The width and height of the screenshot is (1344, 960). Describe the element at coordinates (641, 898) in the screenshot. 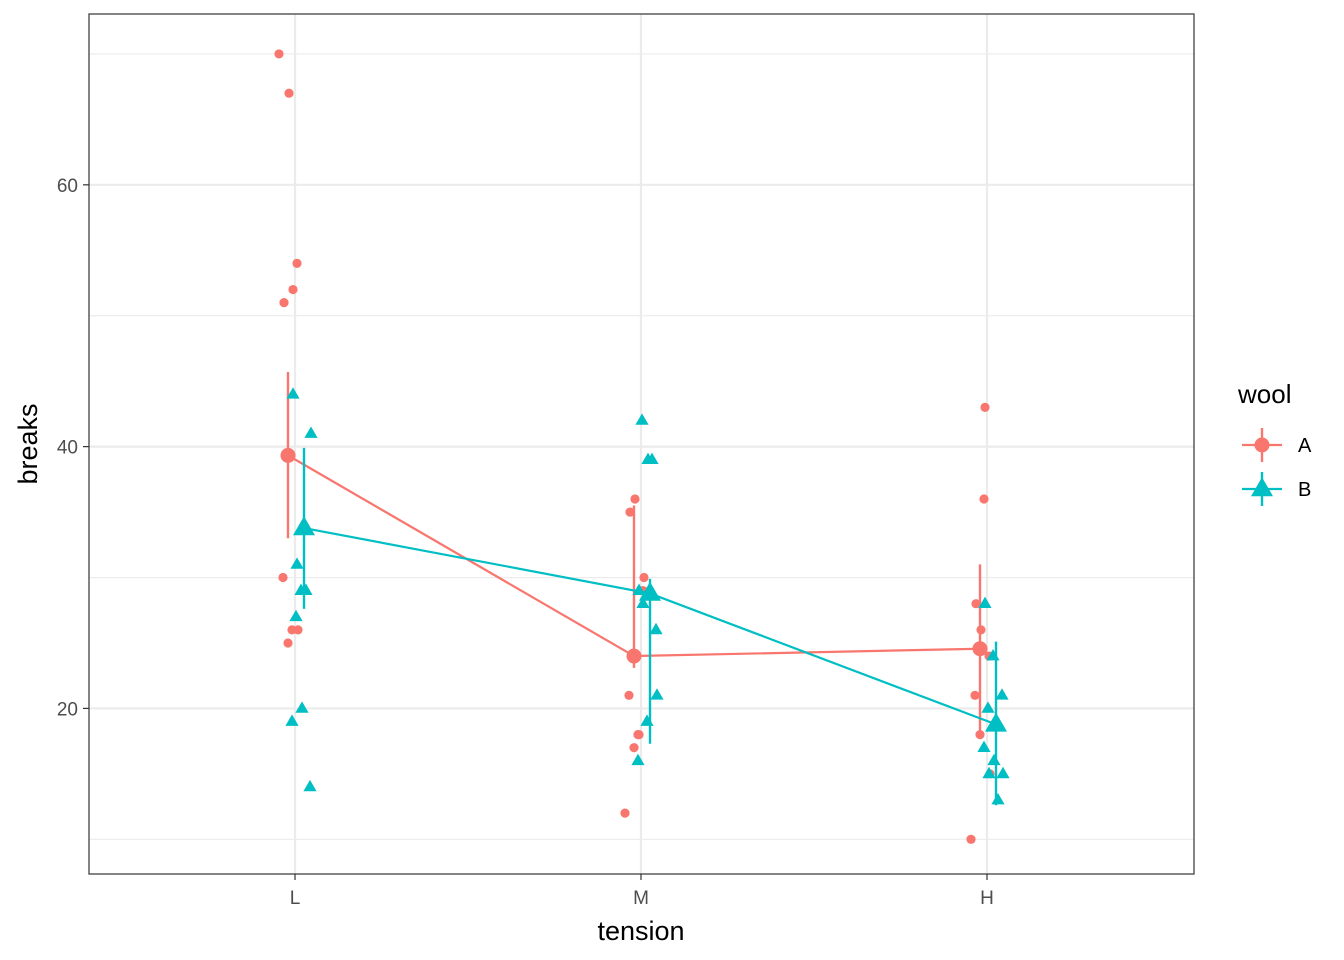

I see `x-tick-label: M` at that location.